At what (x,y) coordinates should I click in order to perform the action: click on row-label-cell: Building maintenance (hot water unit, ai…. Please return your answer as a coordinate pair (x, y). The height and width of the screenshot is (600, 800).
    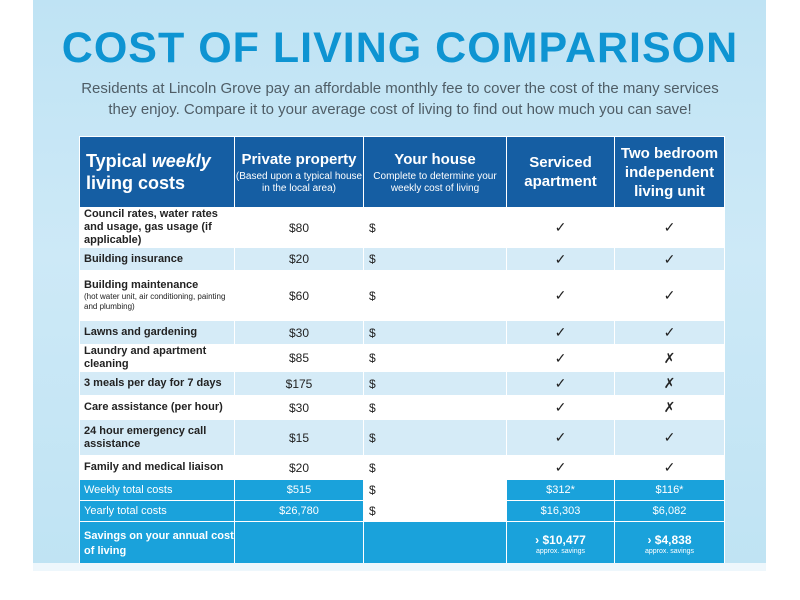
    Looking at the image, I should click on (157, 295).